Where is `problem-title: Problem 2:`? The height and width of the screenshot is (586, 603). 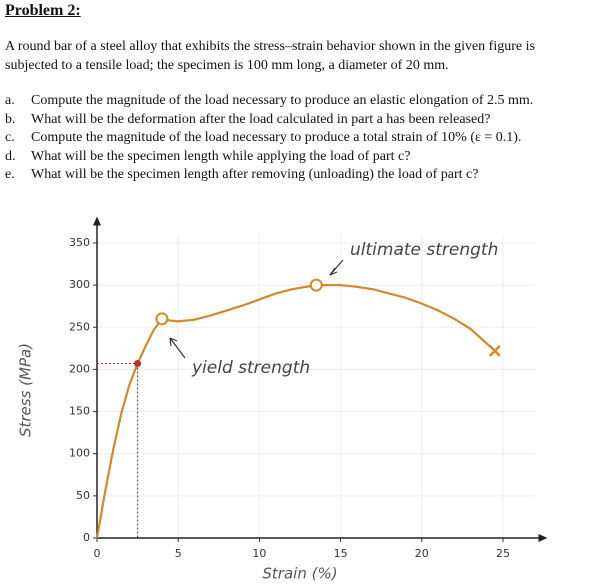
problem-title: Problem 2: is located at coordinates (43, 10).